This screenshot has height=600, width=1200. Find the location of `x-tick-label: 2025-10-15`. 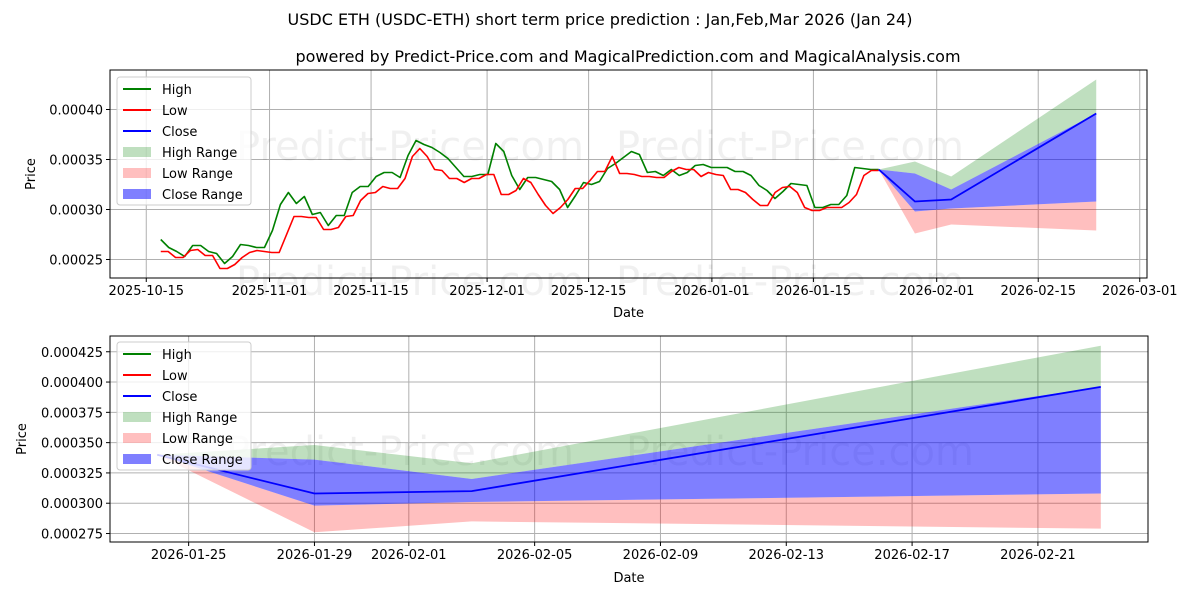

x-tick-label: 2025-10-15 is located at coordinates (146, 291).